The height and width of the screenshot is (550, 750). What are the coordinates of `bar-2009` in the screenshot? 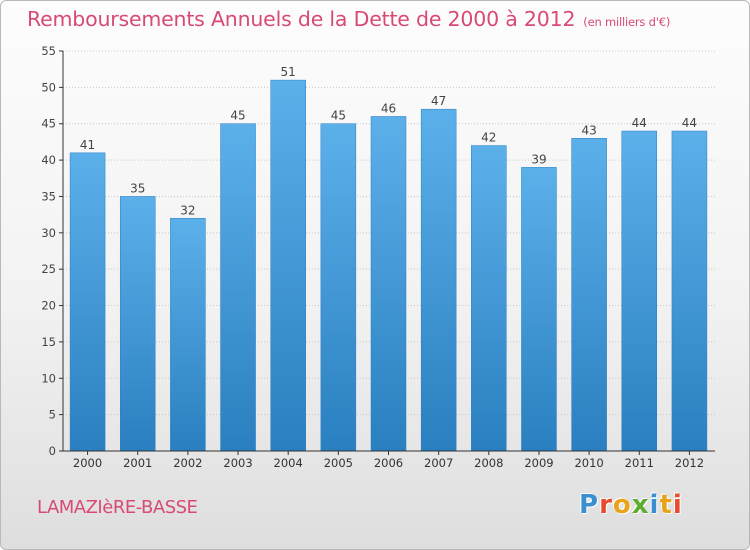 It's located at (539, 309).